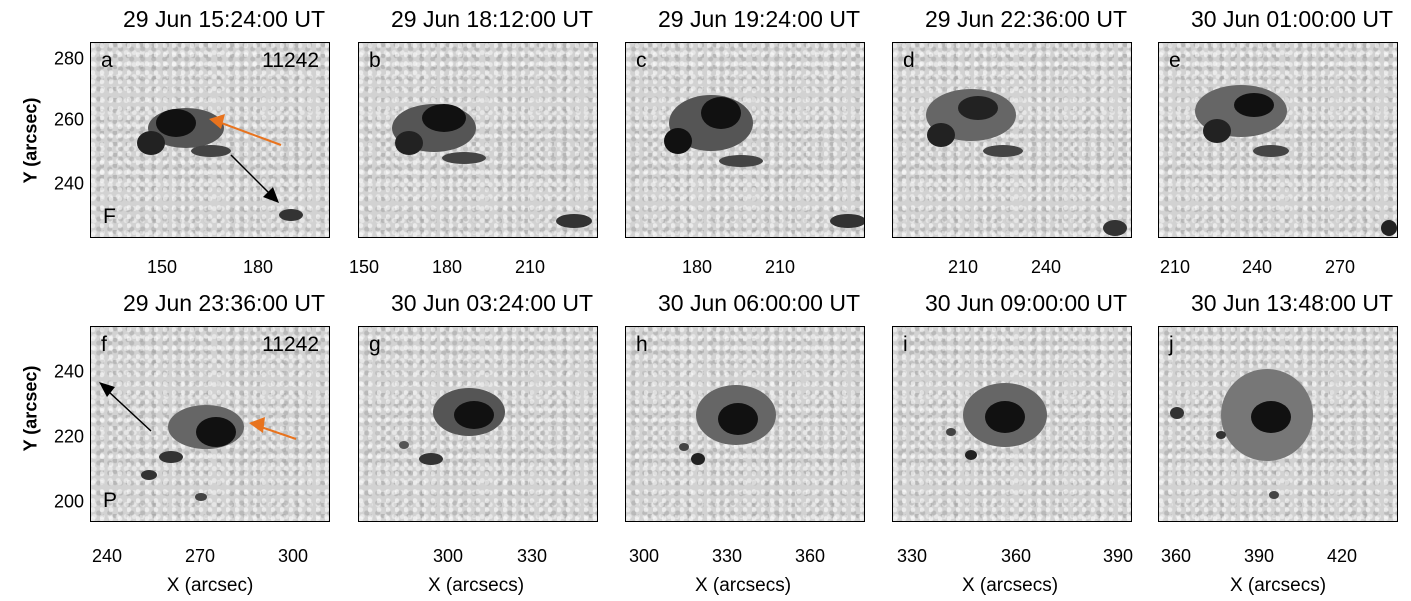 The width and height of the screenshot is (1411, 601). What do you see at coordinates (641, 60) in the screenshot?
I see `panel-letter: c` at bounding box center [641, 60].